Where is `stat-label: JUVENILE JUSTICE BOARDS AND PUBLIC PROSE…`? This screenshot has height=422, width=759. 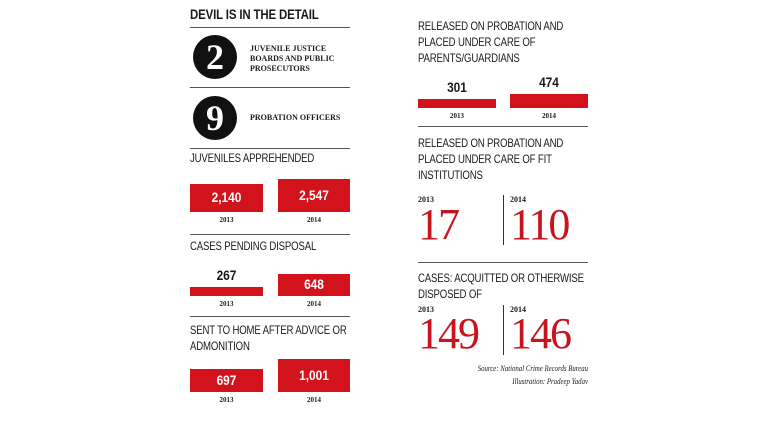
stat-label: JUVENILE JUSTICE BOARDS AND PUBLIC PROSE… is located at coordinates (292, 58).